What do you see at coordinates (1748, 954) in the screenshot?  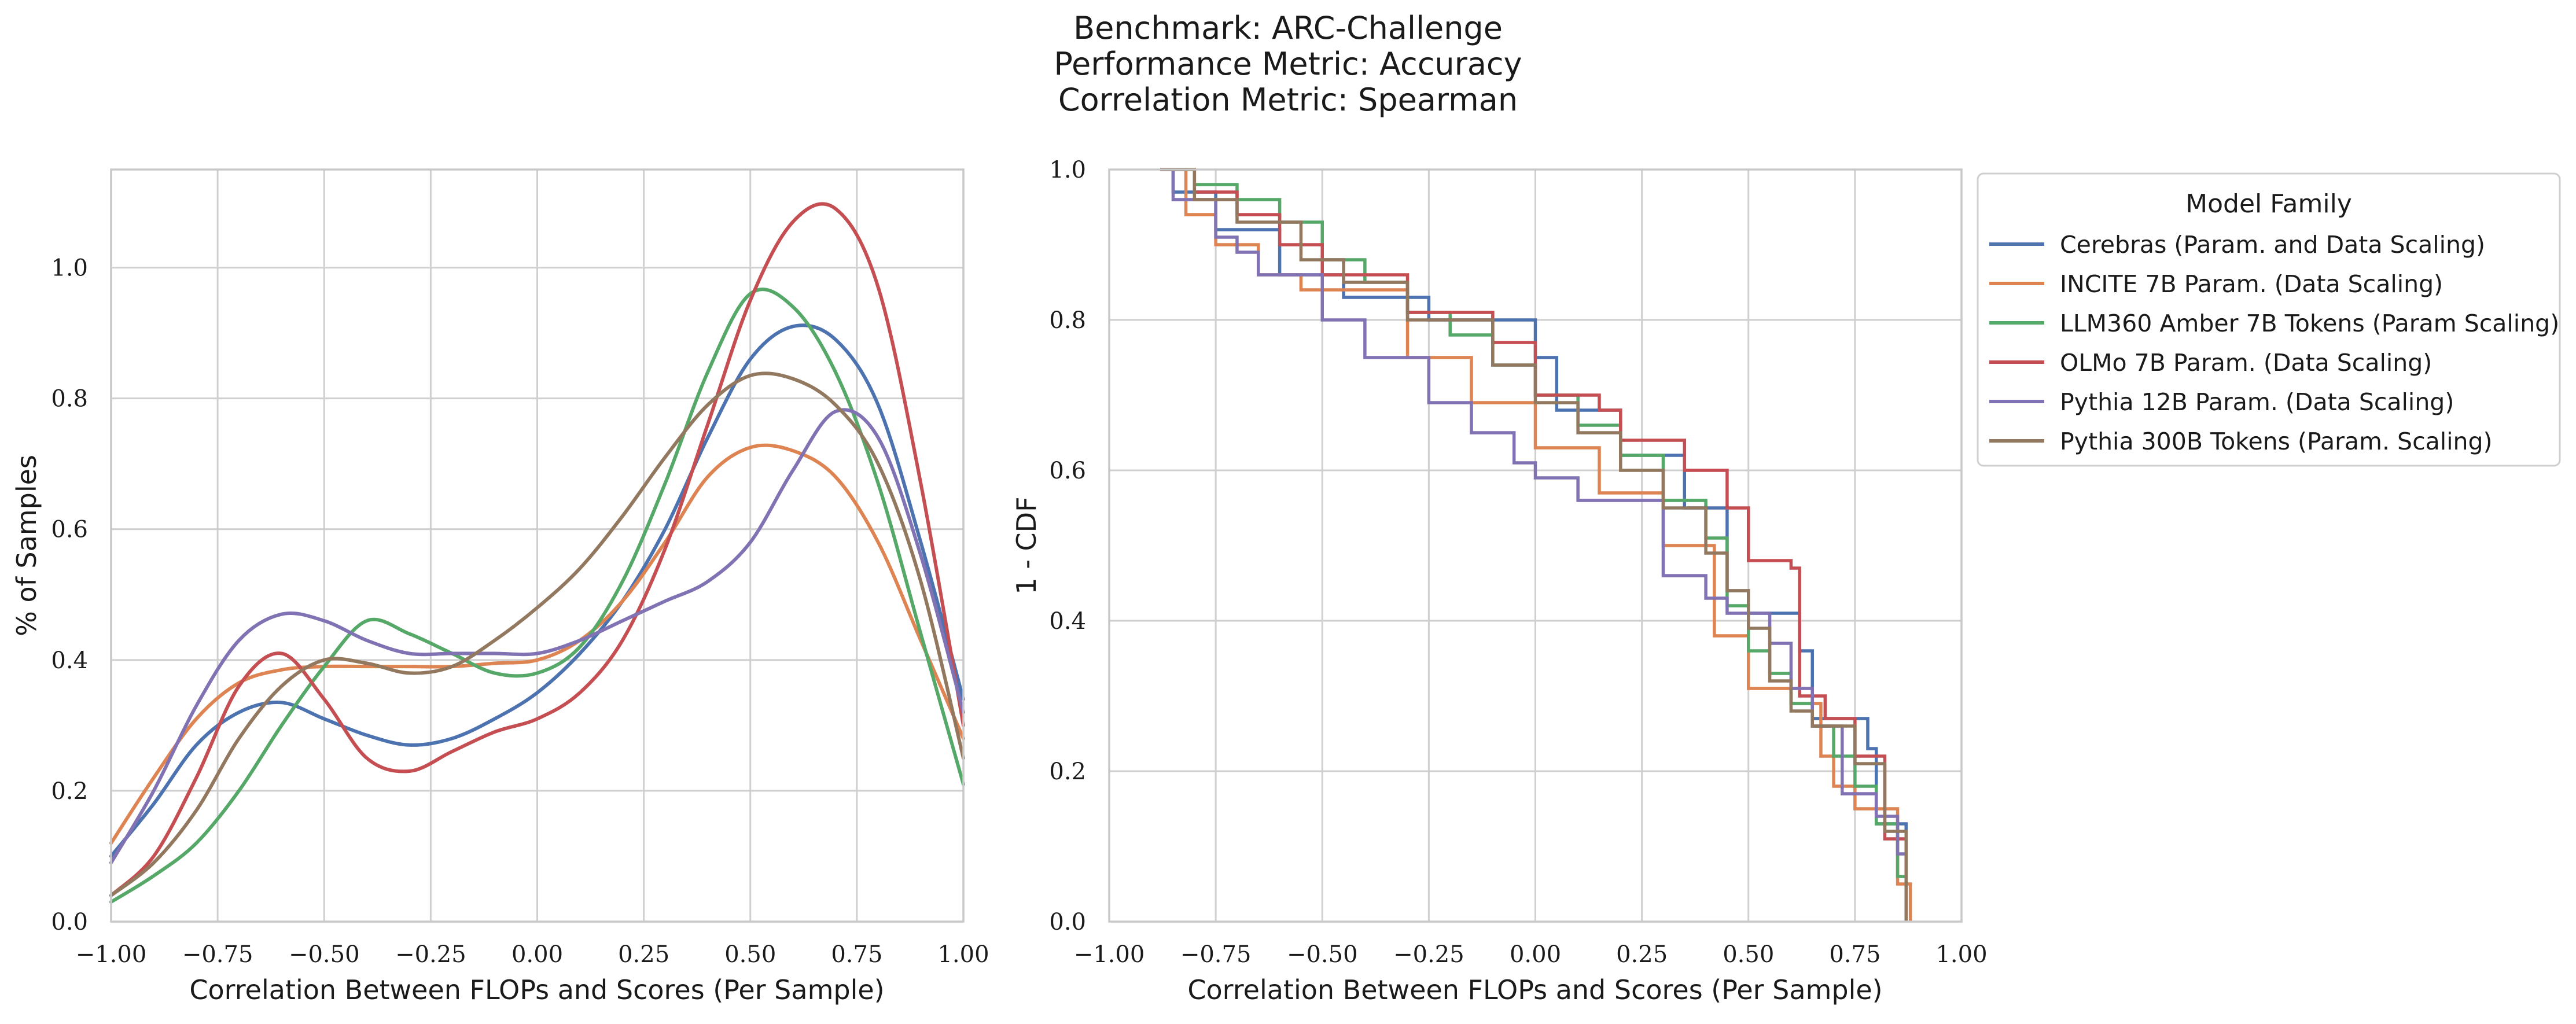 I see `survival-x-tick-label: 0.50` at bounding box center [1748, 954].